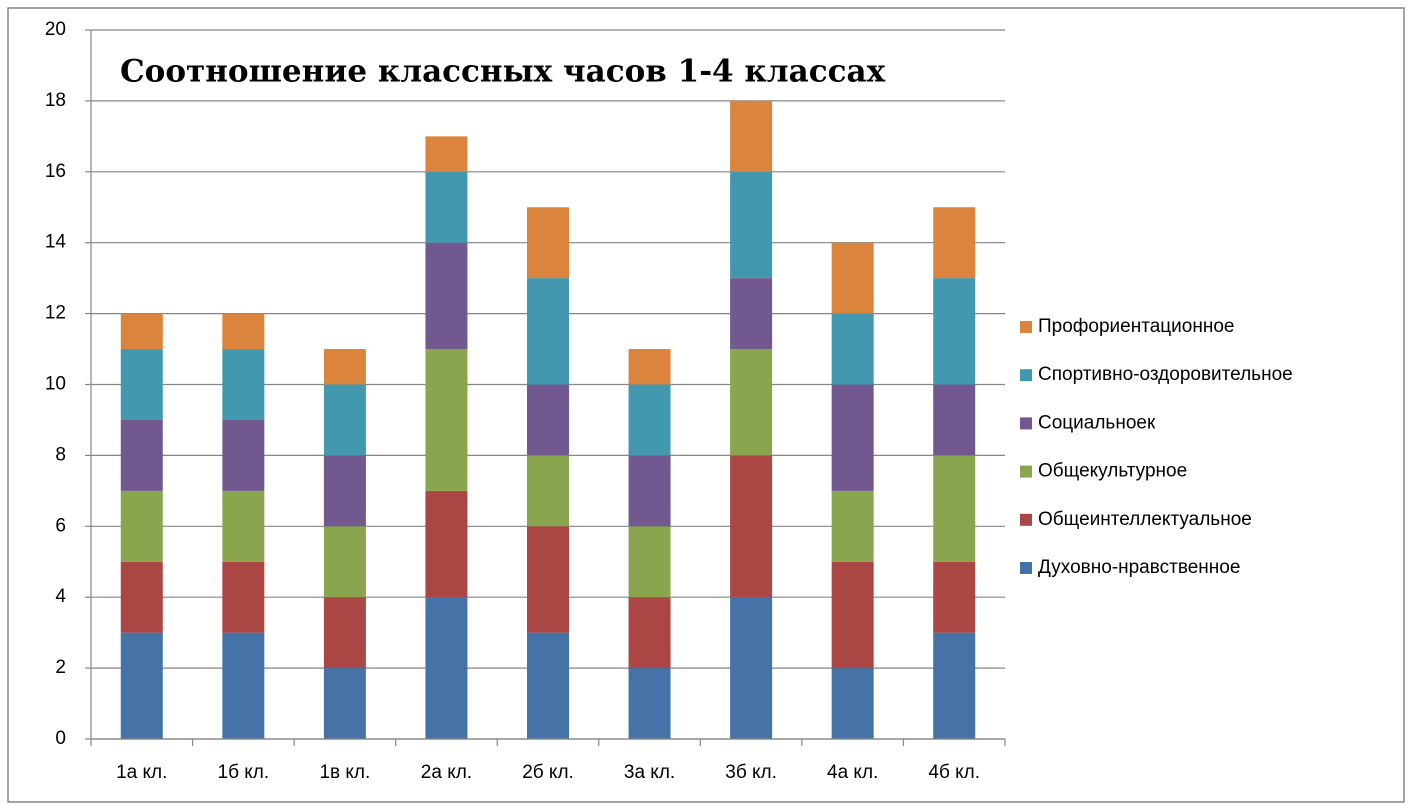 The width and height of the screenshot is (1409, 806). Describe the element at coordinates (1097, 422) in the screenshot. I see `legend-label: Социальноек` at that location.